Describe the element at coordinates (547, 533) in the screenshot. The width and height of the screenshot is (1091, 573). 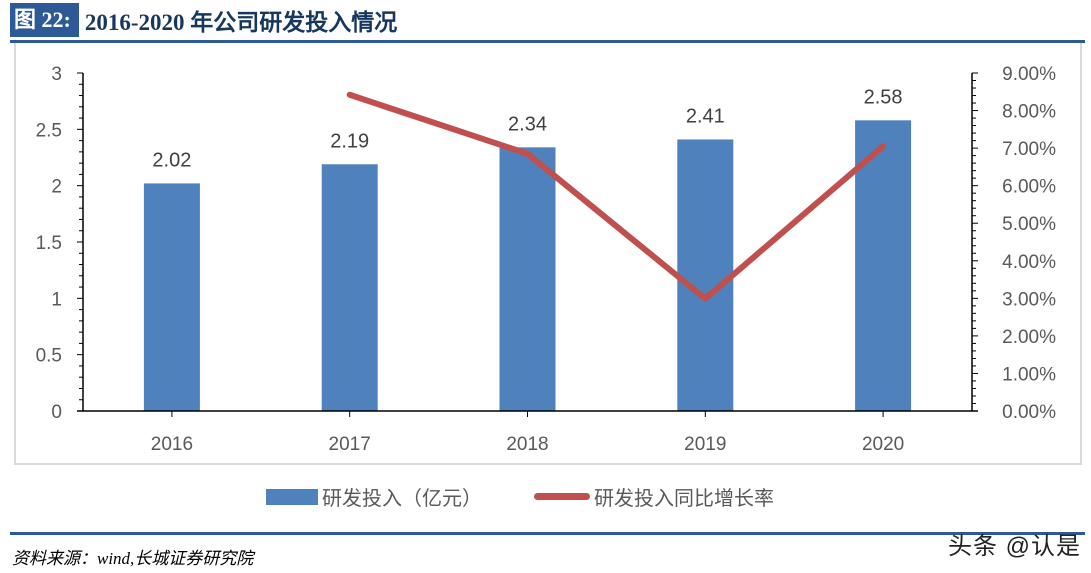
I see `bottom-divider` at that location.